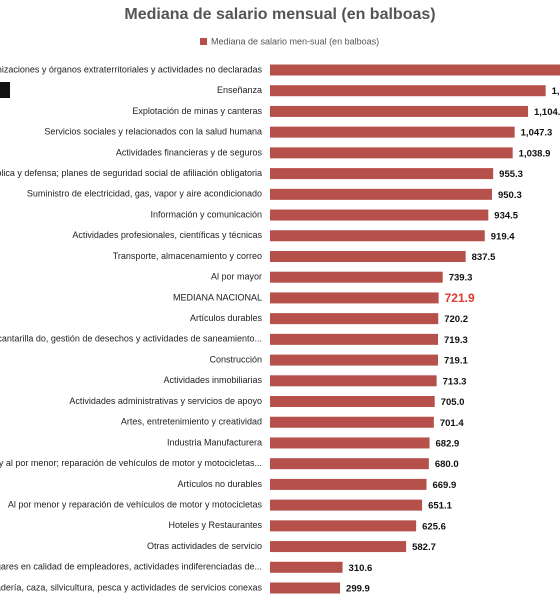 This screenshot has width=560, height=600. I want to click on category-label: Transporte, almacenamiento y correo, so click(187, 256).